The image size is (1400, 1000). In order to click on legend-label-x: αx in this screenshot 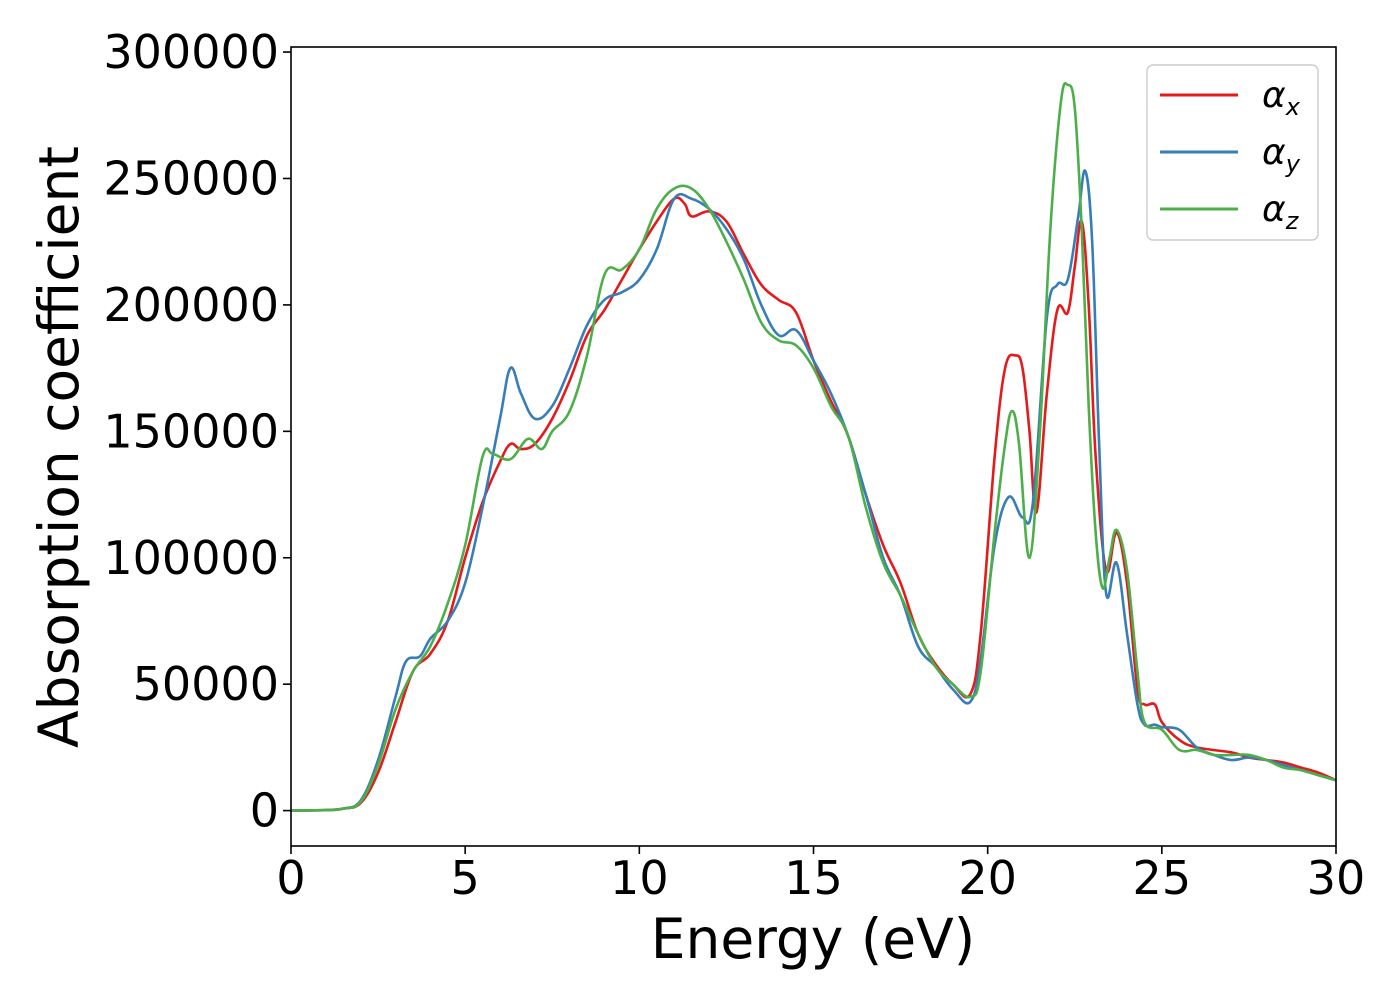, I will do `click(1281, 98)`.